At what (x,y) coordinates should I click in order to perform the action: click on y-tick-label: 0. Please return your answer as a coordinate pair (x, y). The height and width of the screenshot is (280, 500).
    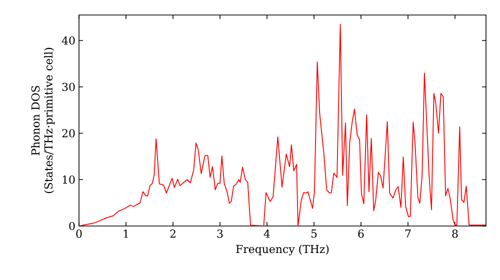
    Looking at the image, I should click on (72, 226).